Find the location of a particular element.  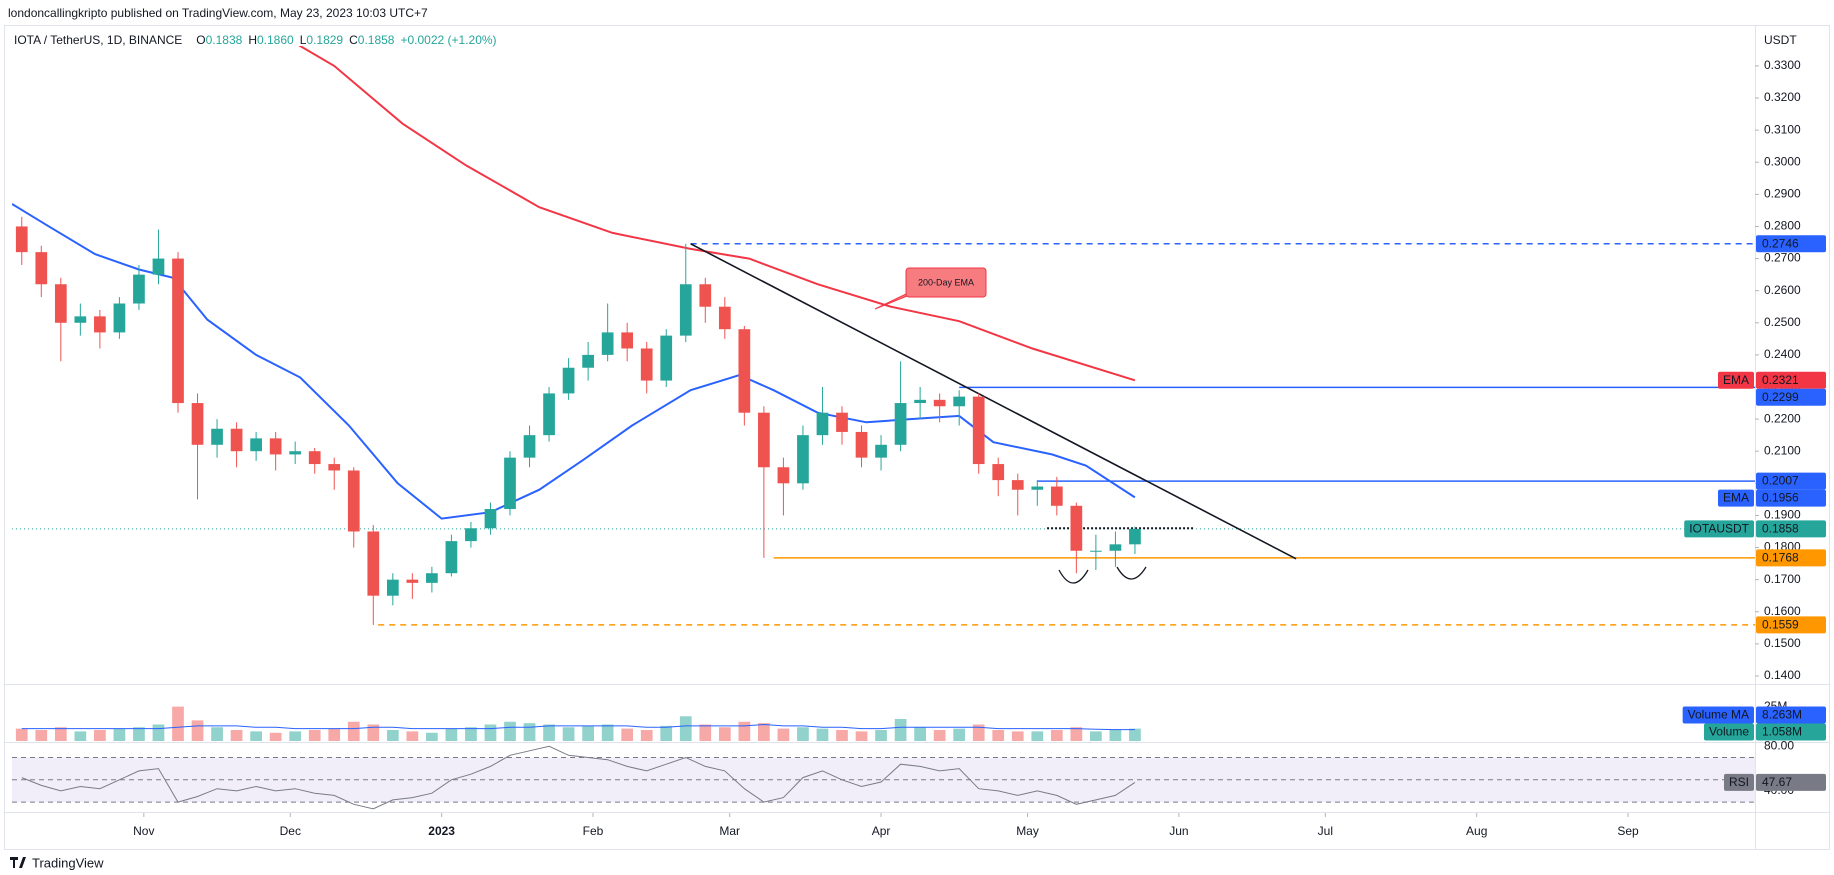

ohlc-value: 0.1829 is located at coordinates (324, 40).